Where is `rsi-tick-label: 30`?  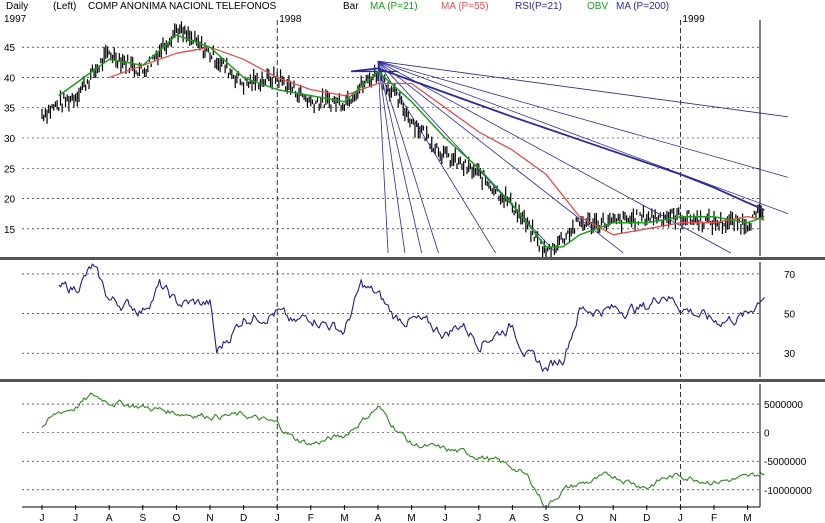 rsi-tick-label: 30 is located at coordinates (790, 354).